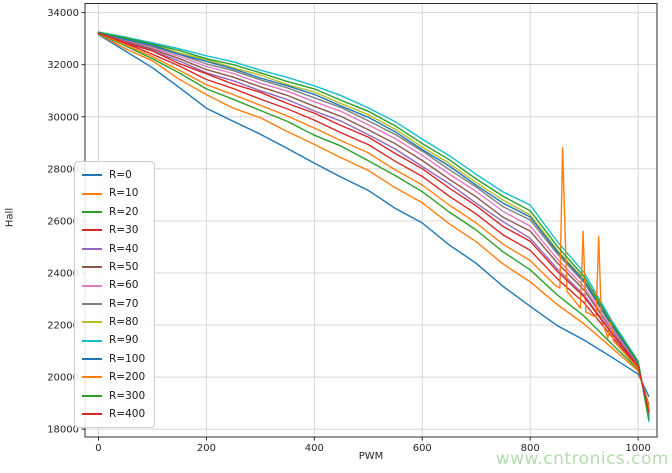  What do you see at coordinates (124, 340) in the screenshot?
I see `legend-label: R=90` at bounding box center [124, 340].